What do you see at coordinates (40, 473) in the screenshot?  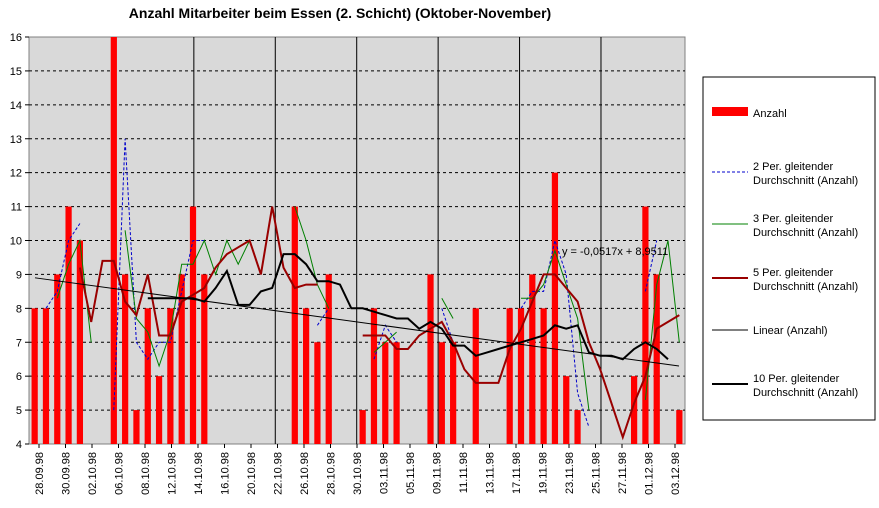 I see `x-tick-label: 28.09.98` at bounding box center [40, 473].